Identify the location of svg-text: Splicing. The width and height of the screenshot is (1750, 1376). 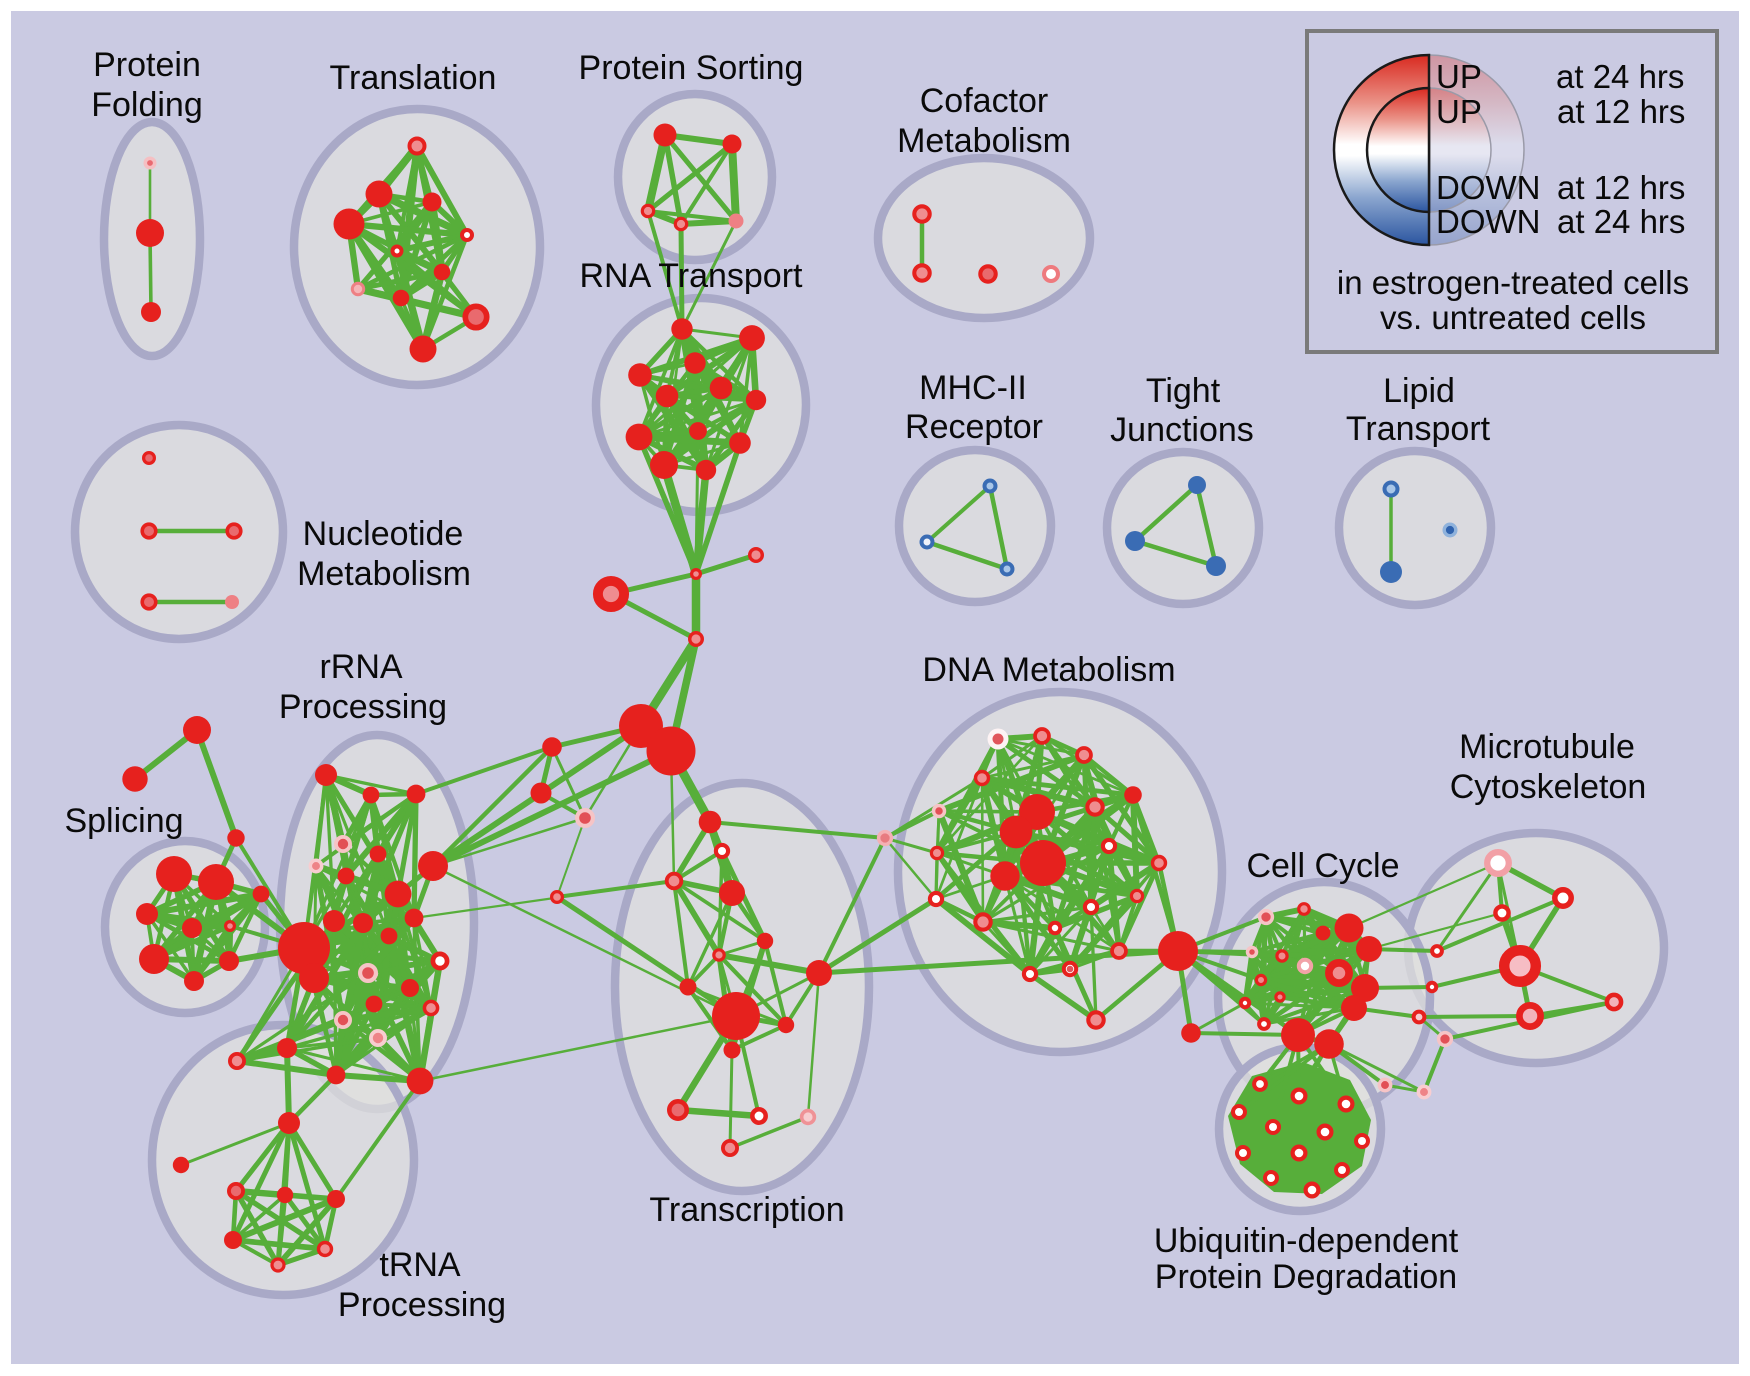
(123, 821).